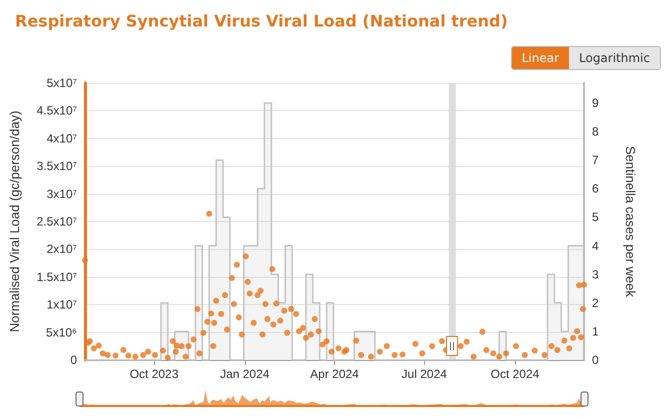 The width and height of the screenshot is (669, 417). Describe the element at coordinates (62, 332) in the screenshot. I see `y-tick-label: 5x10⁶` at that location.